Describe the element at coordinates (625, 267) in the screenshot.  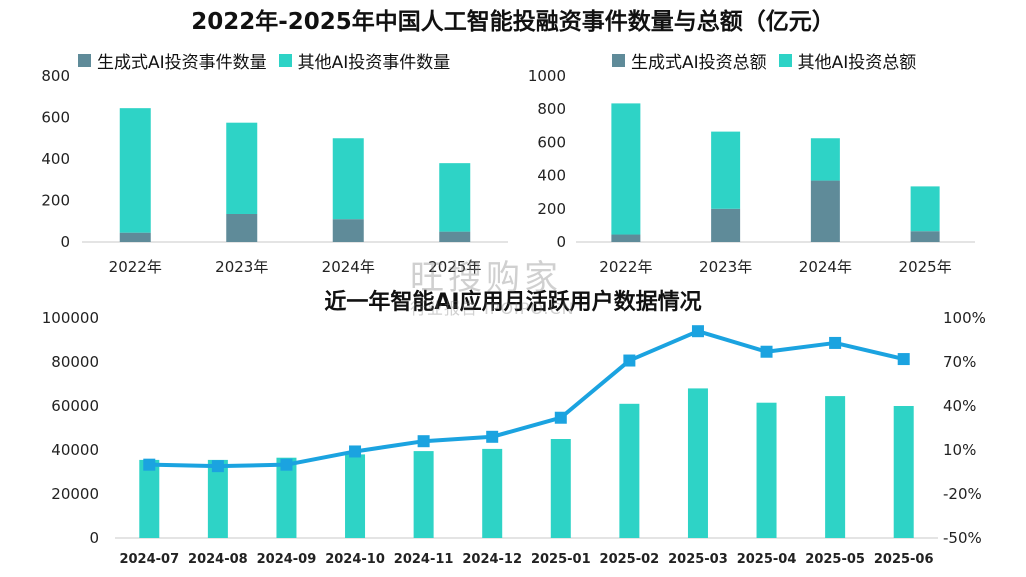
I see `amount-x-tick: 2022年` at that location.